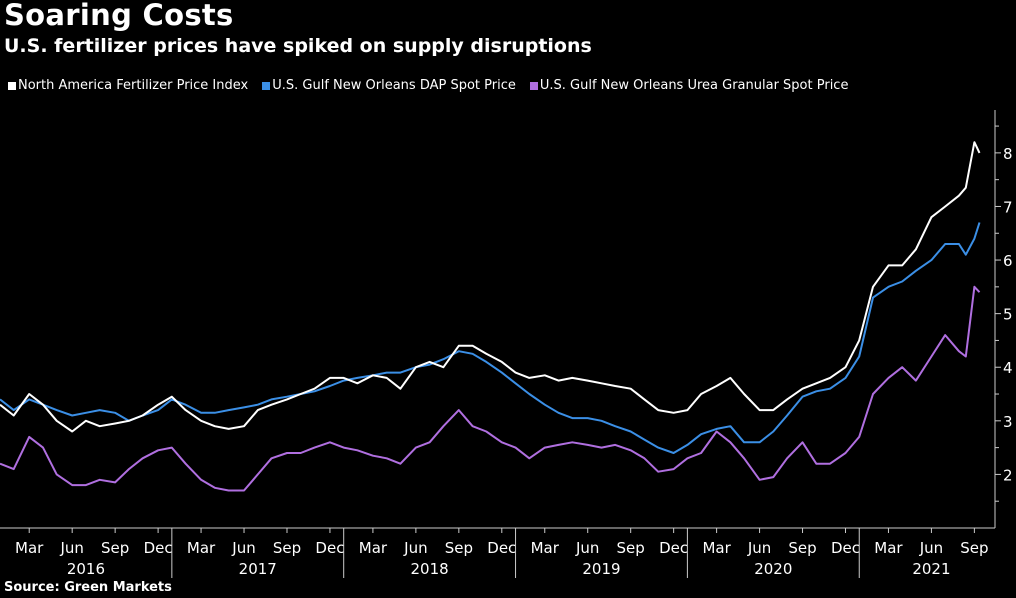 This screenshot has width=1016, height=598. Describe the element at coordinates (119, 16) in the screenshot. I see `chart-title: Soaring Costs` at that location.